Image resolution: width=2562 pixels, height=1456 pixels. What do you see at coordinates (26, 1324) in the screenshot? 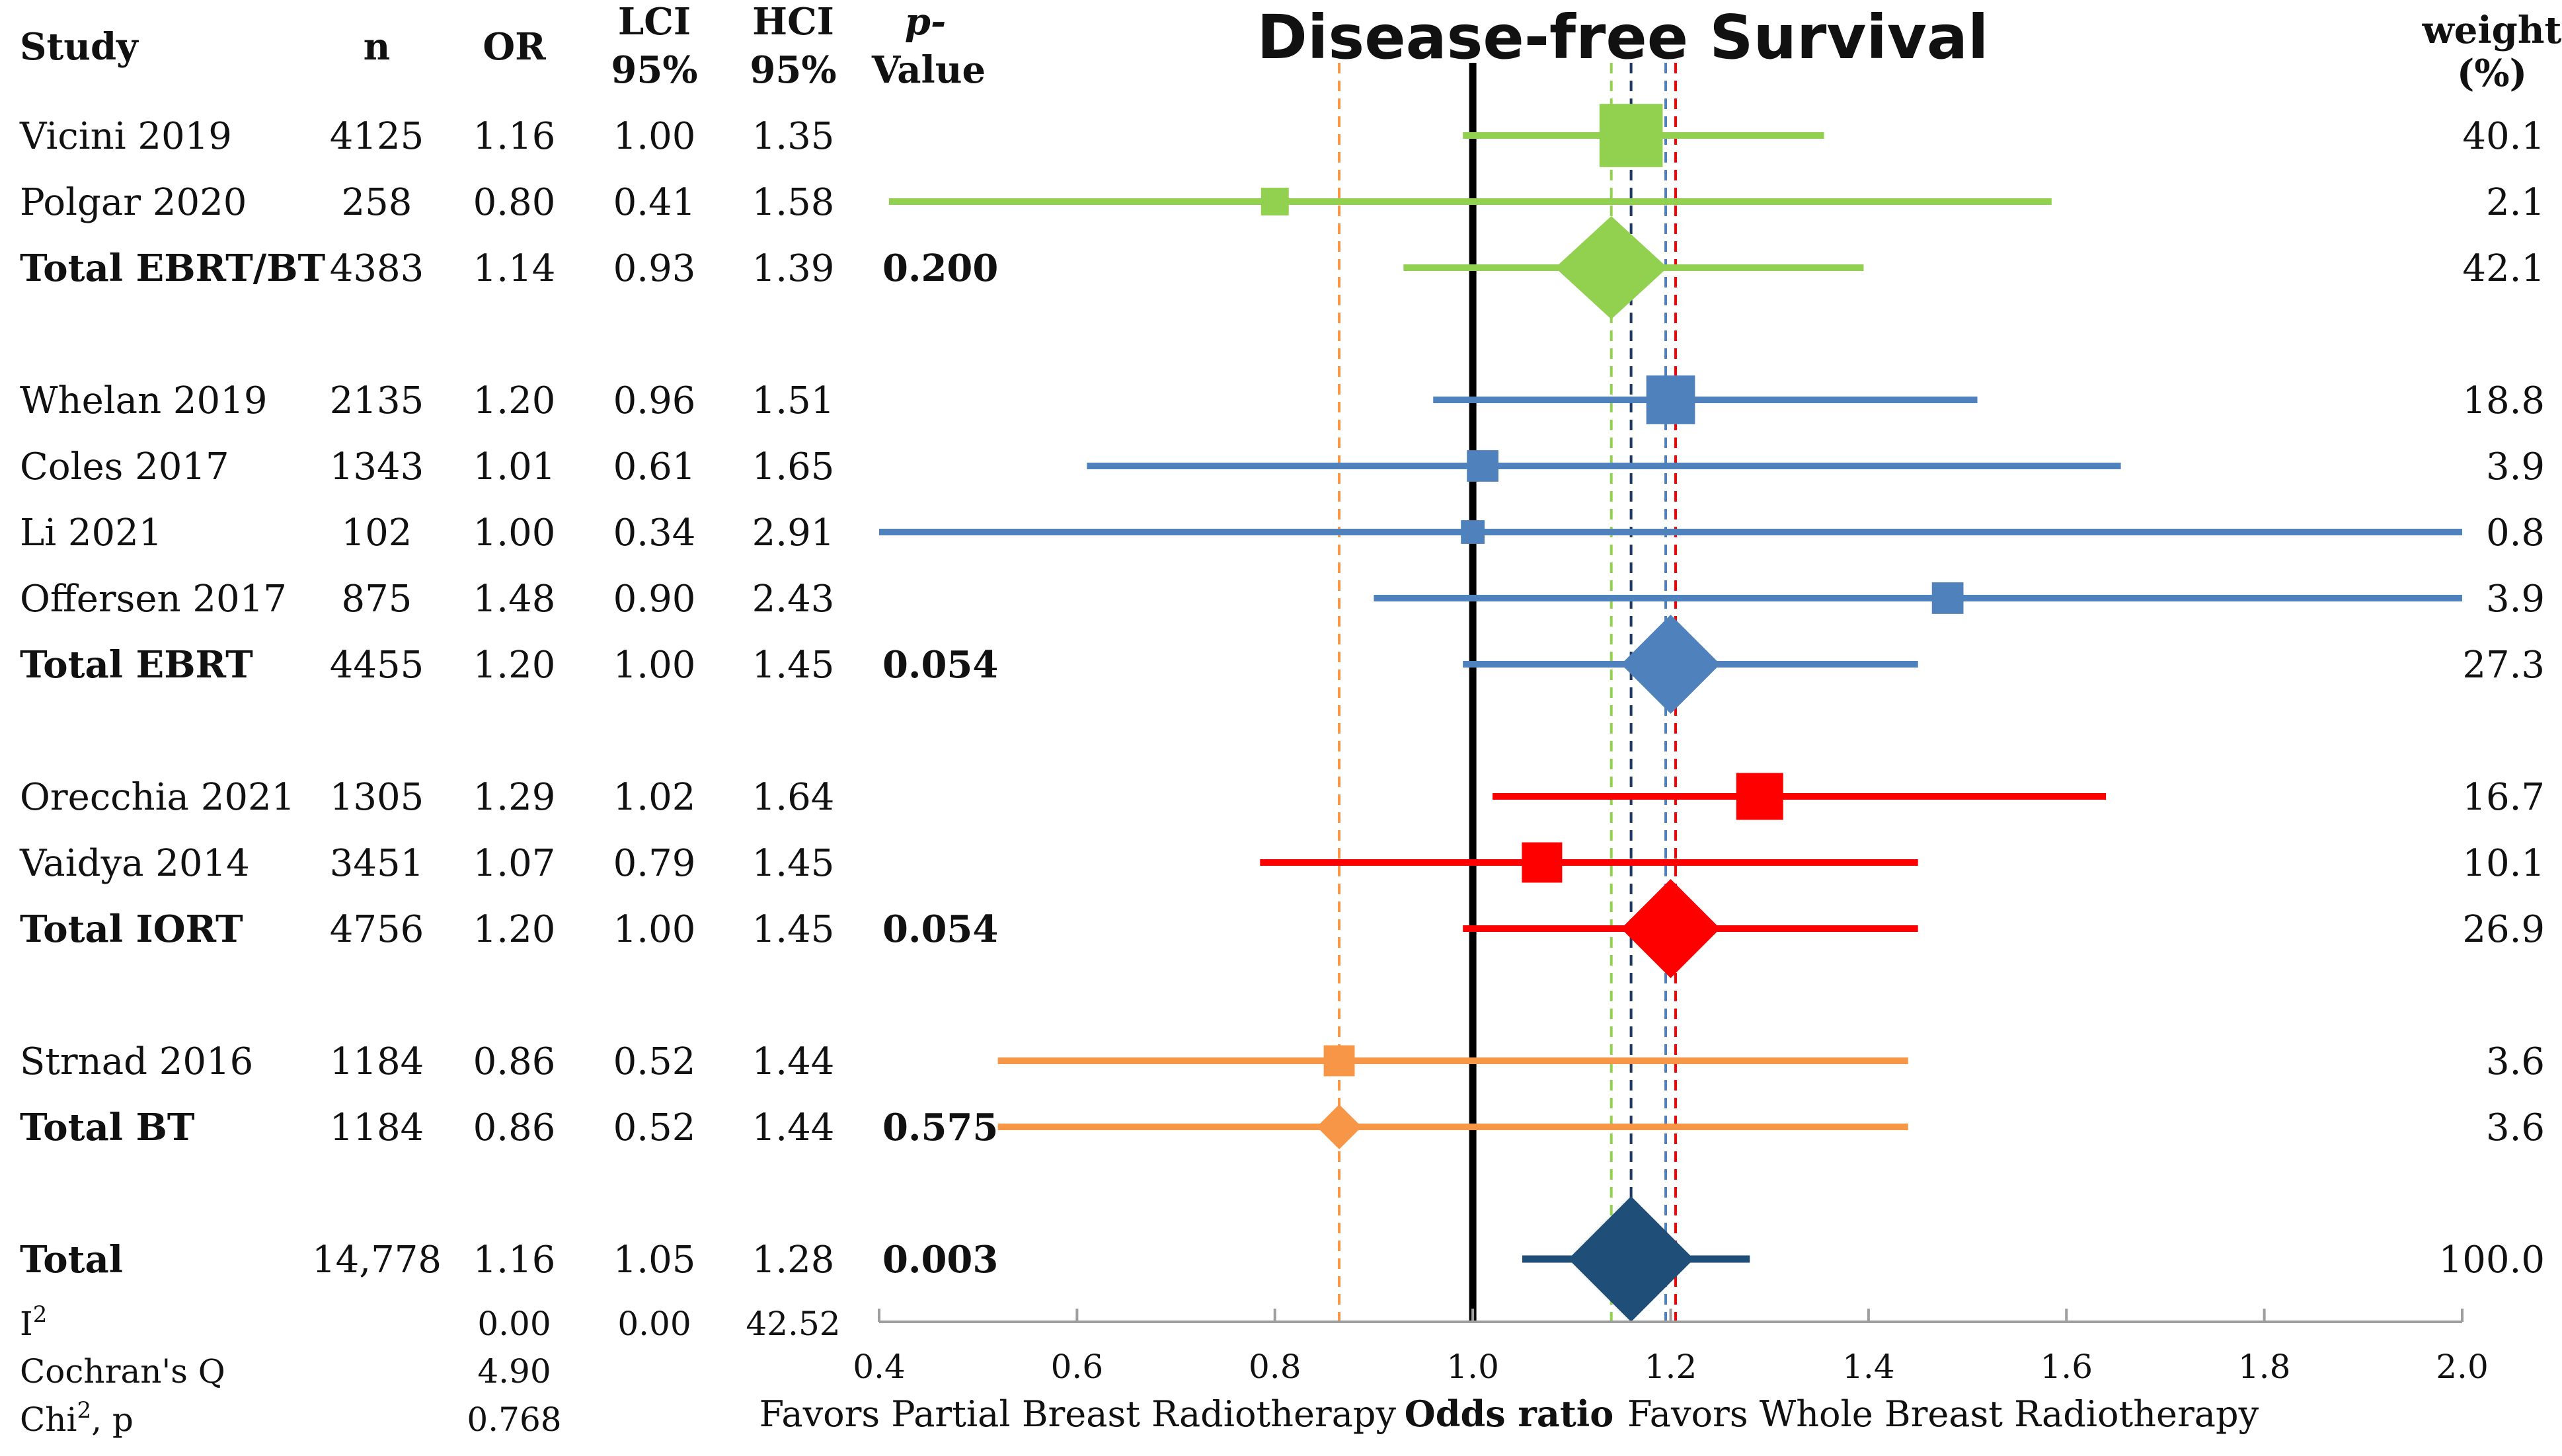
I see `stat-label-main: I` at bounding box center [26, 1324].